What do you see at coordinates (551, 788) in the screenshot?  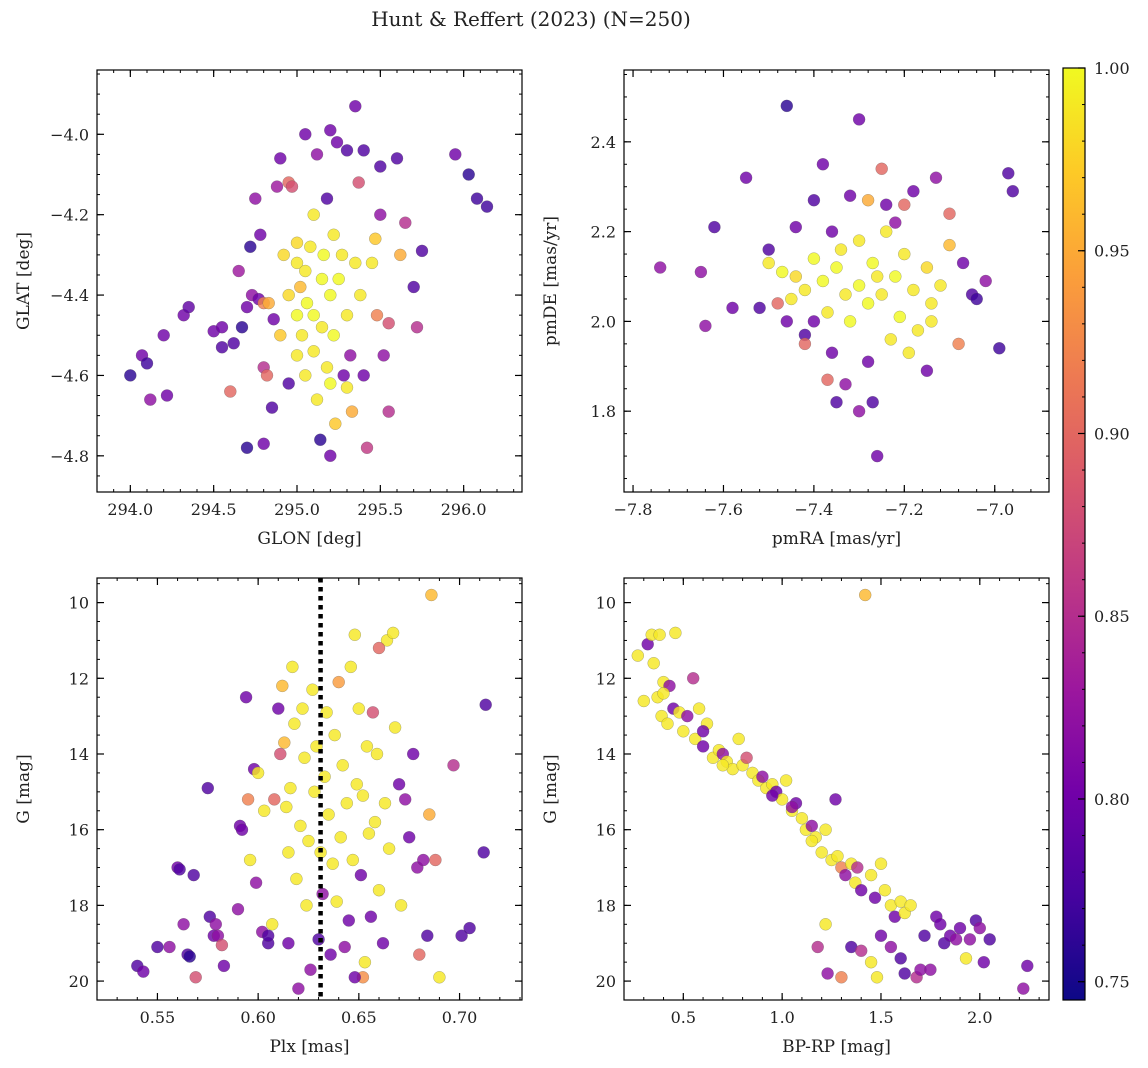 I see `y-axis-label: G [mag]` at bounding box center [551, 788].